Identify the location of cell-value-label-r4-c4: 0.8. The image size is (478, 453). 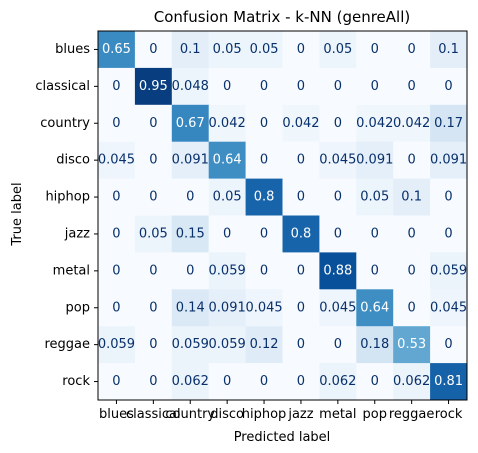
(264, 197).